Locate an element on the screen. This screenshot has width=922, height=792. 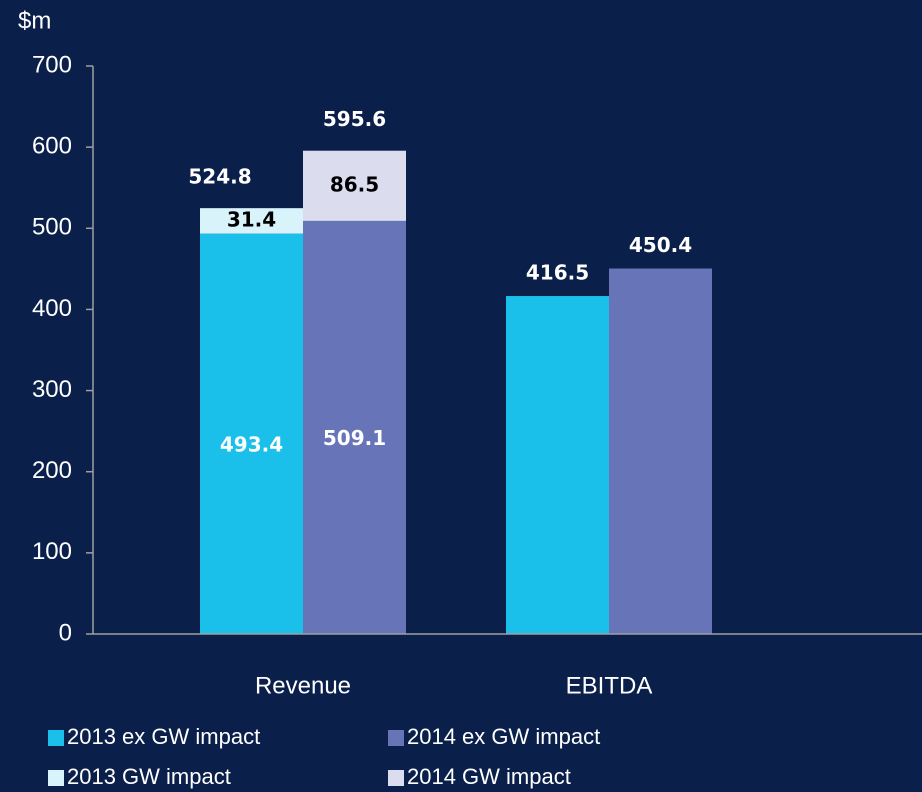
y-tick-label: 200 is located at coordinates (52, 470).